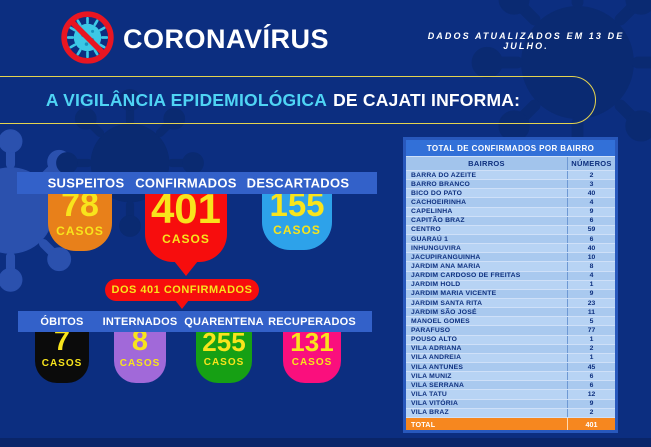  Describe the element at coordinates (510, 194) in the screenshot. I see `table-row: BICO DO PATO 40` at that location.